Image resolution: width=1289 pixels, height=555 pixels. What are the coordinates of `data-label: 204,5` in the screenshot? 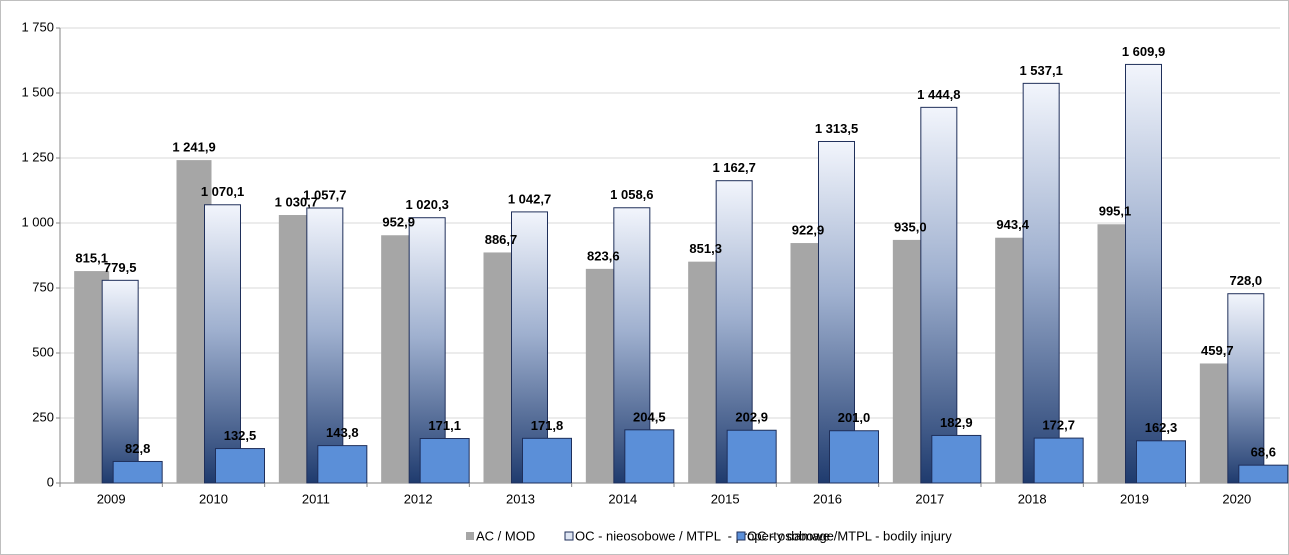 It's located at (649, 416).